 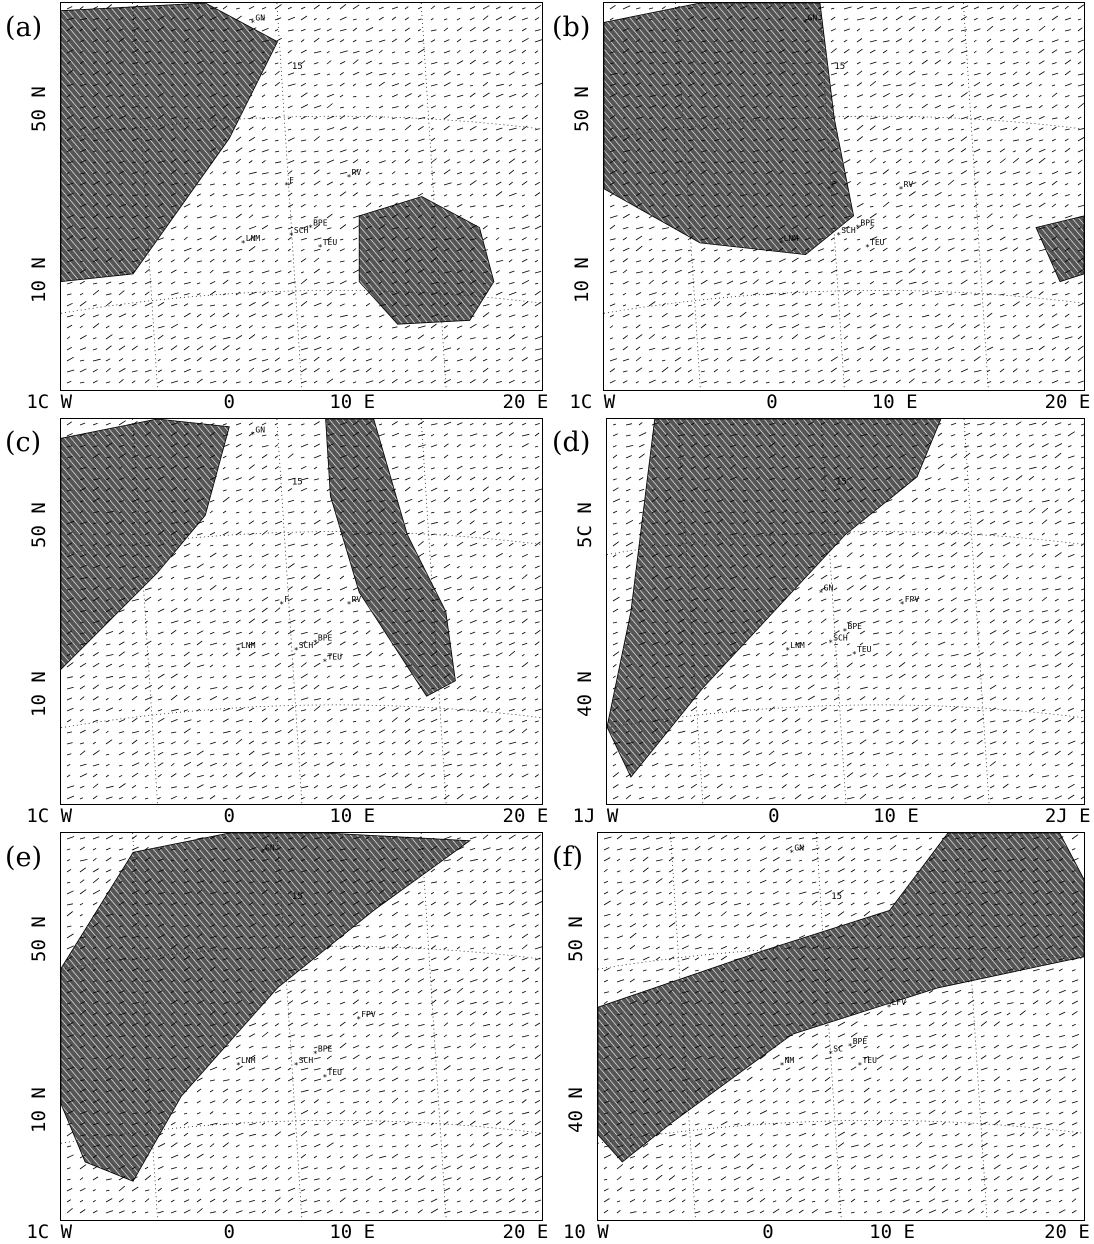 What do you see at coordinates (291, 180) in the screenshot?
I see `station-label: F` at bounding box center [291, 180].